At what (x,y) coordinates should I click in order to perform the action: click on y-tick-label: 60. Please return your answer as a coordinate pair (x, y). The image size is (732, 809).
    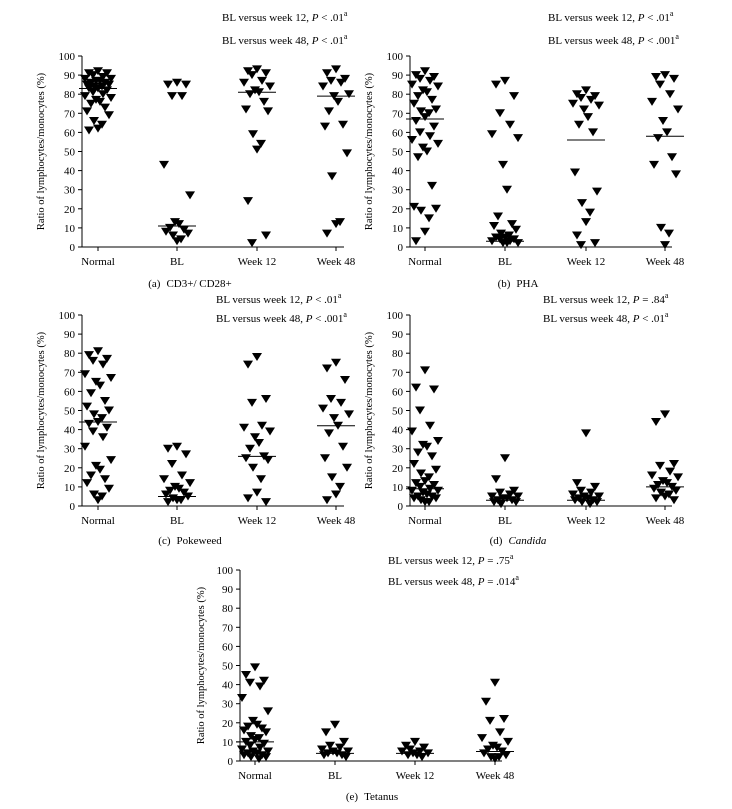
    Looking at the image, I should click on (398, 133).